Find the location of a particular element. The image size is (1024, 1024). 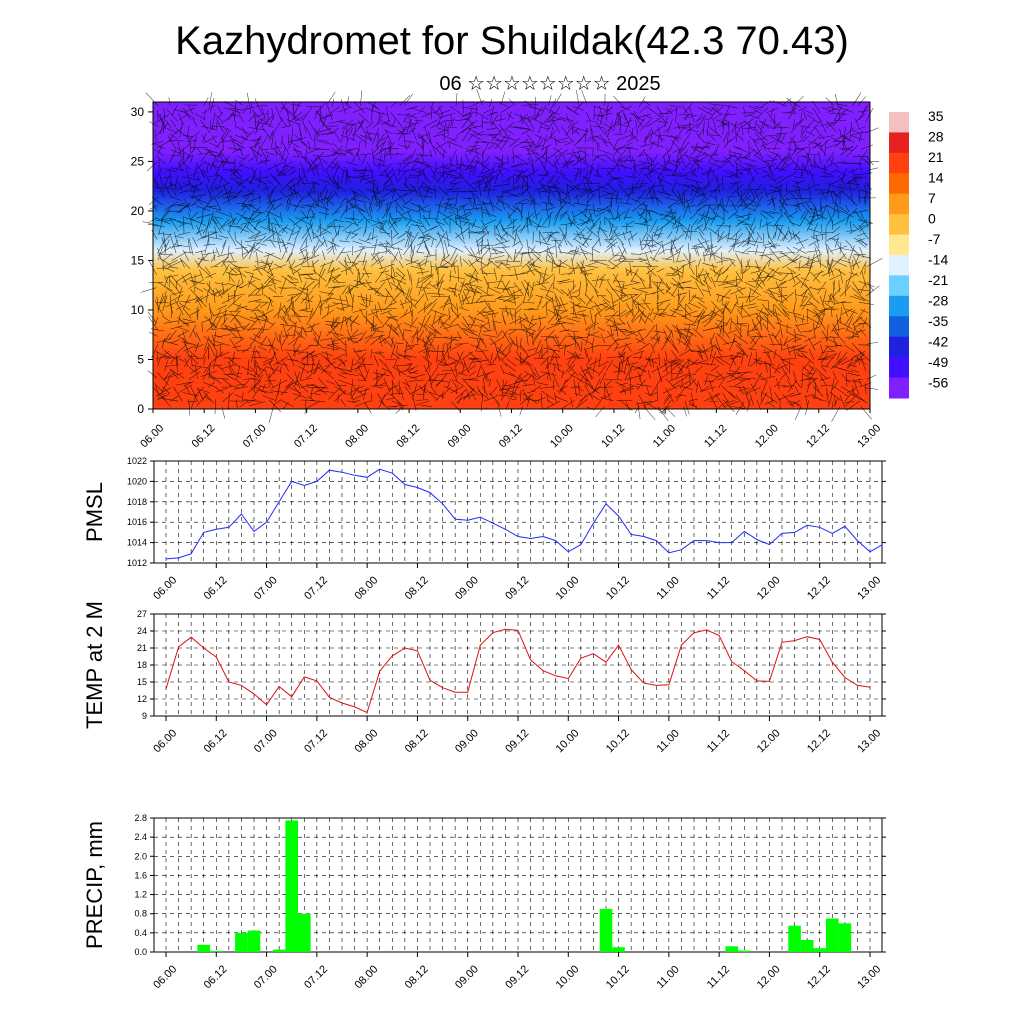

heatmap-ytick-label: 0 is located at coordinates (140, 409).